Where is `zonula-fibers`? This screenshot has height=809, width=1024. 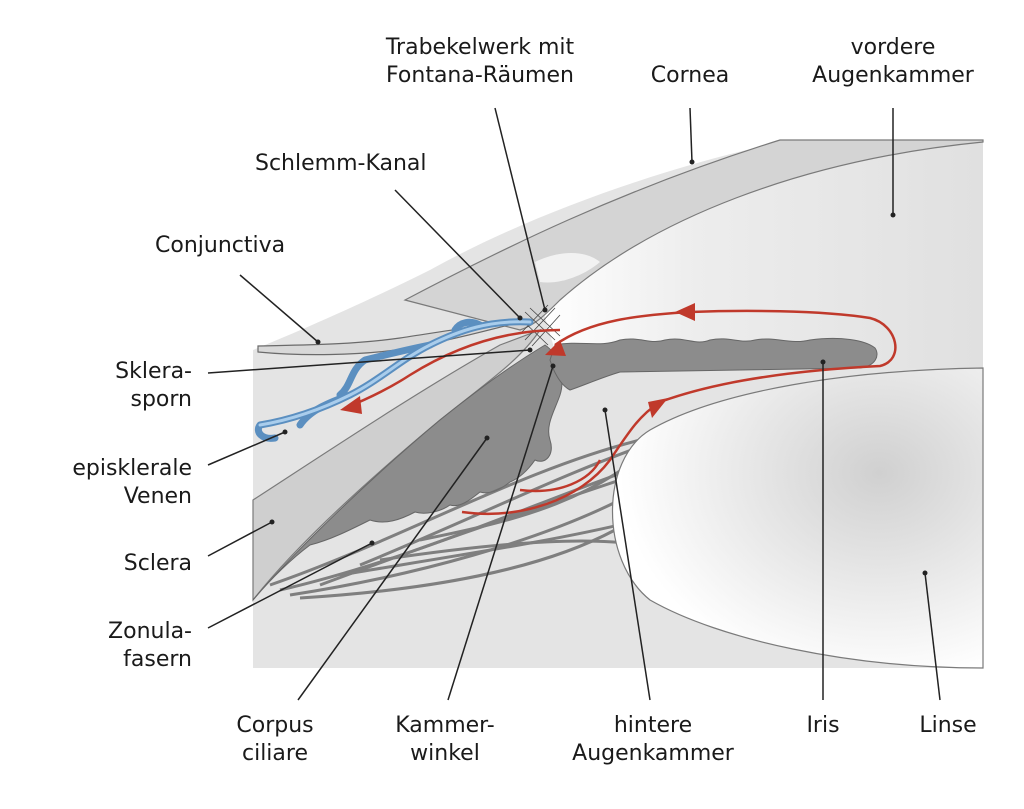 zonula-fibers is located at coordinates (470, 514).